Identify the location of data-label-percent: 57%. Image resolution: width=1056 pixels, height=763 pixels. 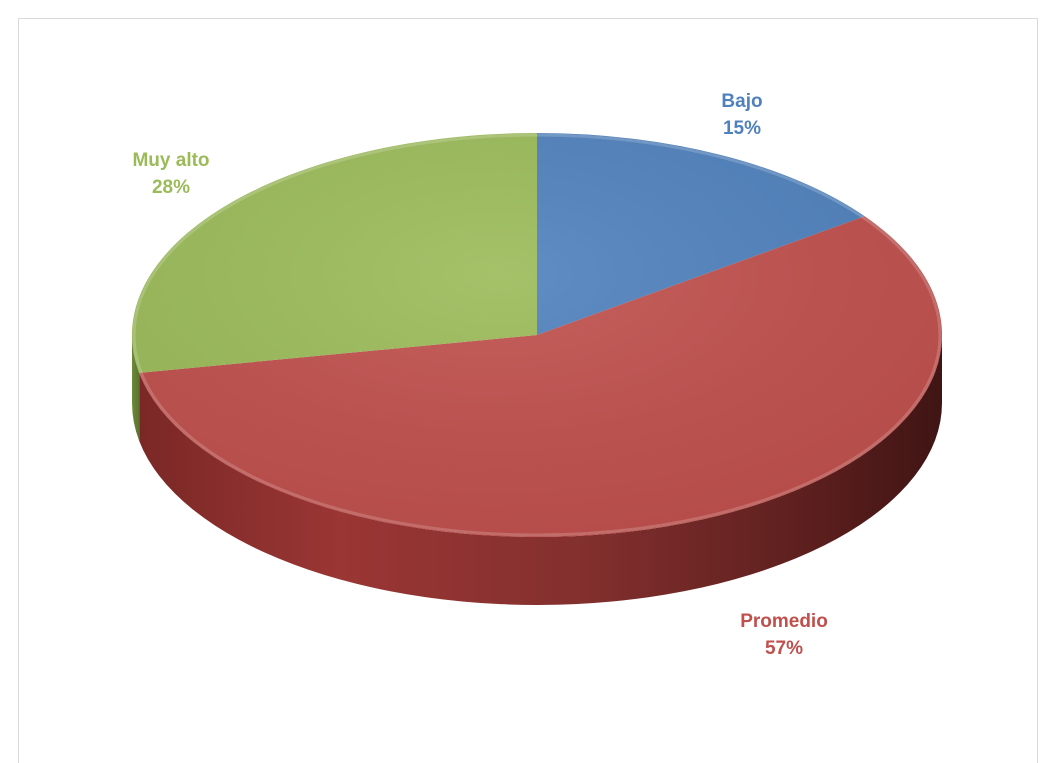
(784, 648).